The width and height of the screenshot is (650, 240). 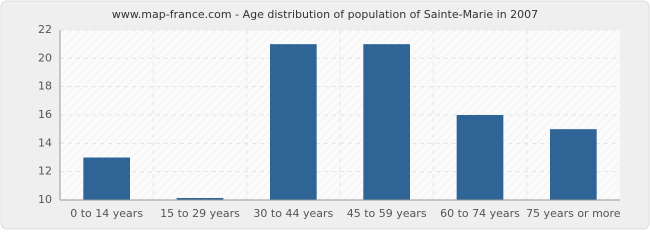 What do you see at coordinates (106, 213) in the screenshot?
I see `x-tick-label: 0 to 14 years` at bounding box center [106, 213].